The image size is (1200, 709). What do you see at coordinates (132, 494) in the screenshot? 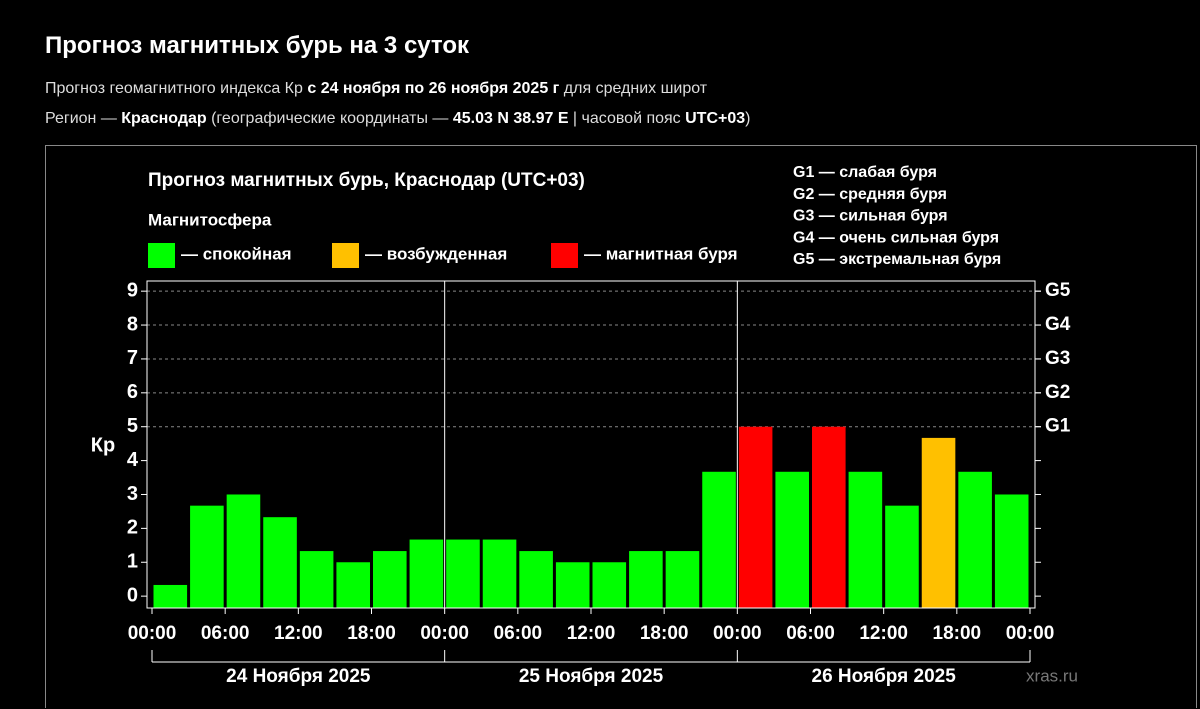
I see `y-tick-label: 3` at bounding box center [132, 494].